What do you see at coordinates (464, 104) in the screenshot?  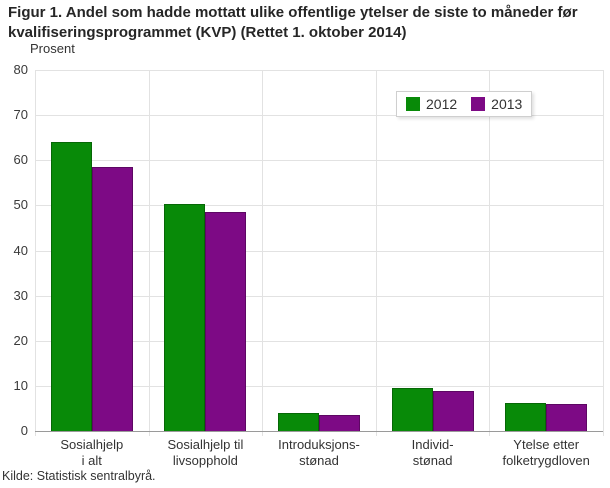 I see `chart-legend: 2012 2013` at bounding box center [464, 104].